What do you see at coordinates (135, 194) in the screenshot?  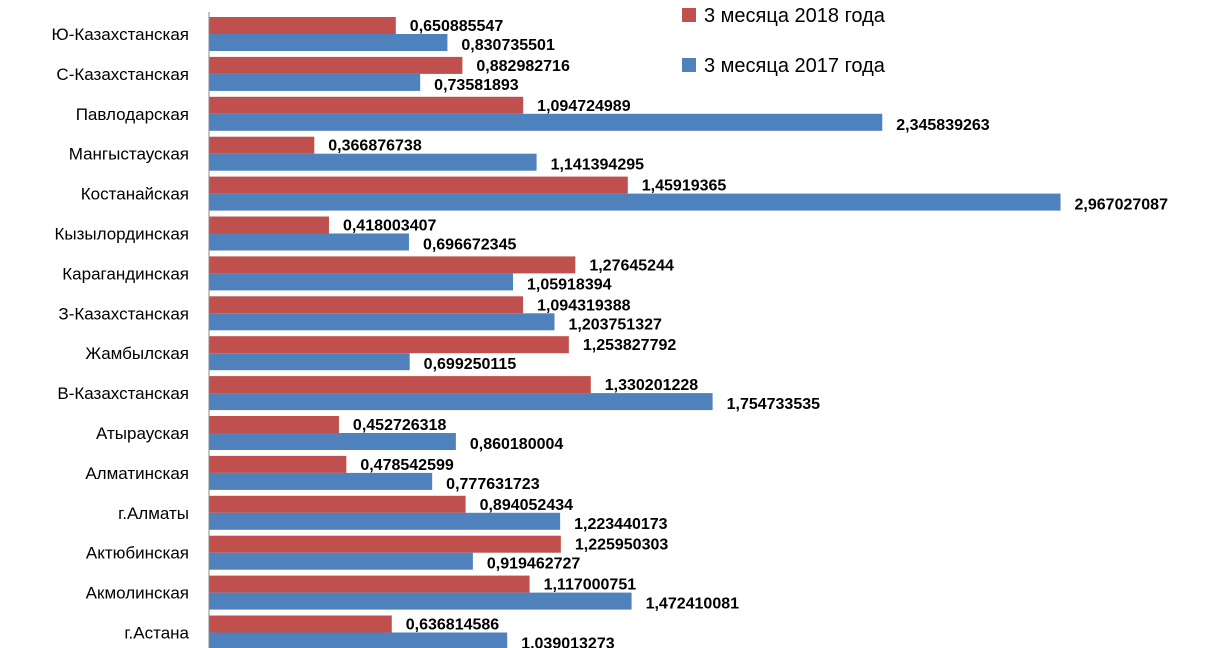 I see `category-label: Костанайская` at bounding box center [135, 194].